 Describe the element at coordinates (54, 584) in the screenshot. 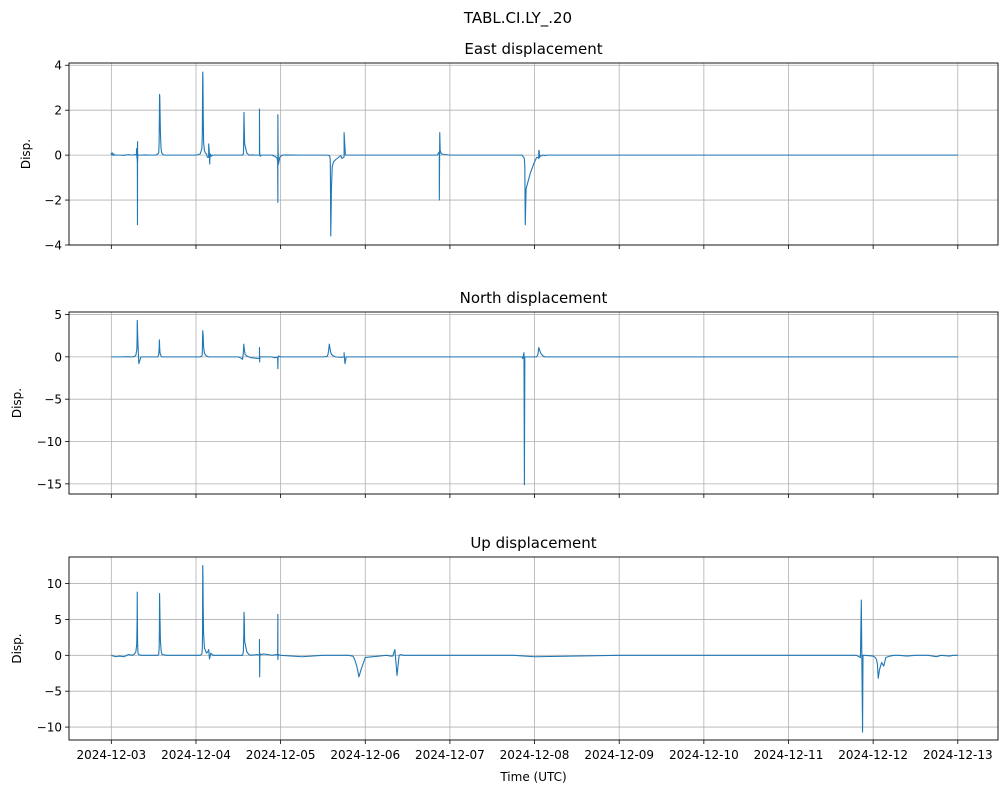

I see `up-y-tick-label: 10` at that location.